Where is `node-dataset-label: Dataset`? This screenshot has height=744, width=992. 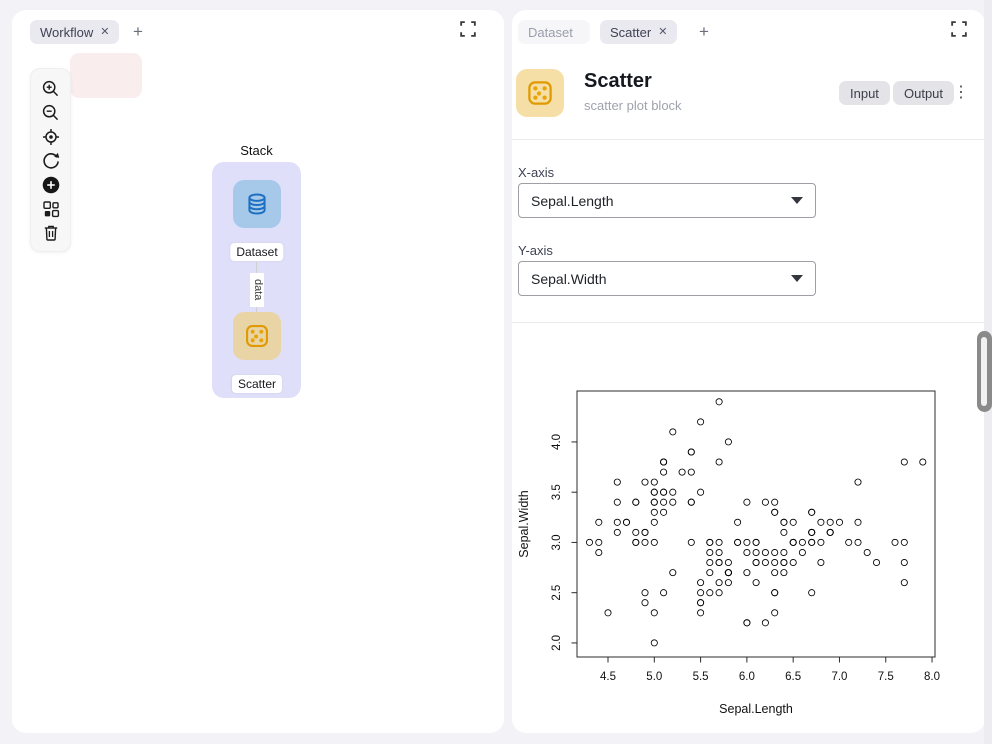
node-dataset-label: Dataset is located at coordinates (257, 252).